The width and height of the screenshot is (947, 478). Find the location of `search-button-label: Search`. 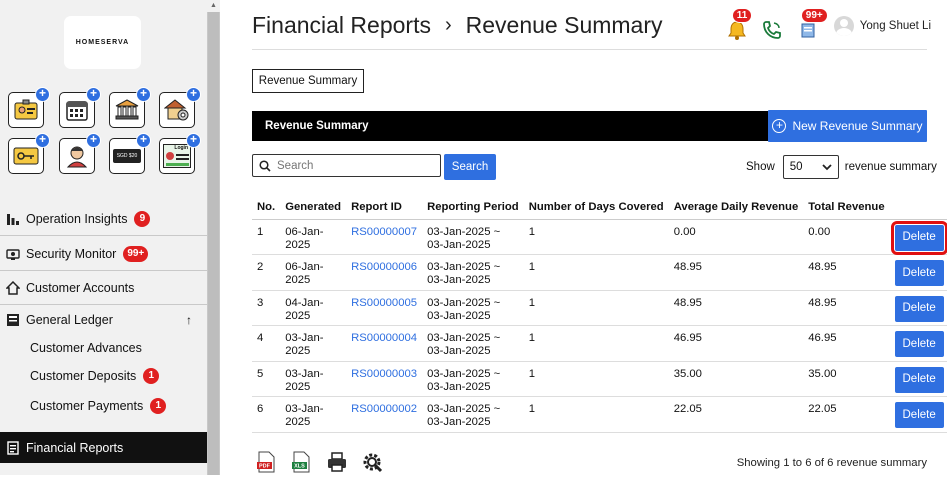

search-button-label: Search is located at coordinates (470, 167).